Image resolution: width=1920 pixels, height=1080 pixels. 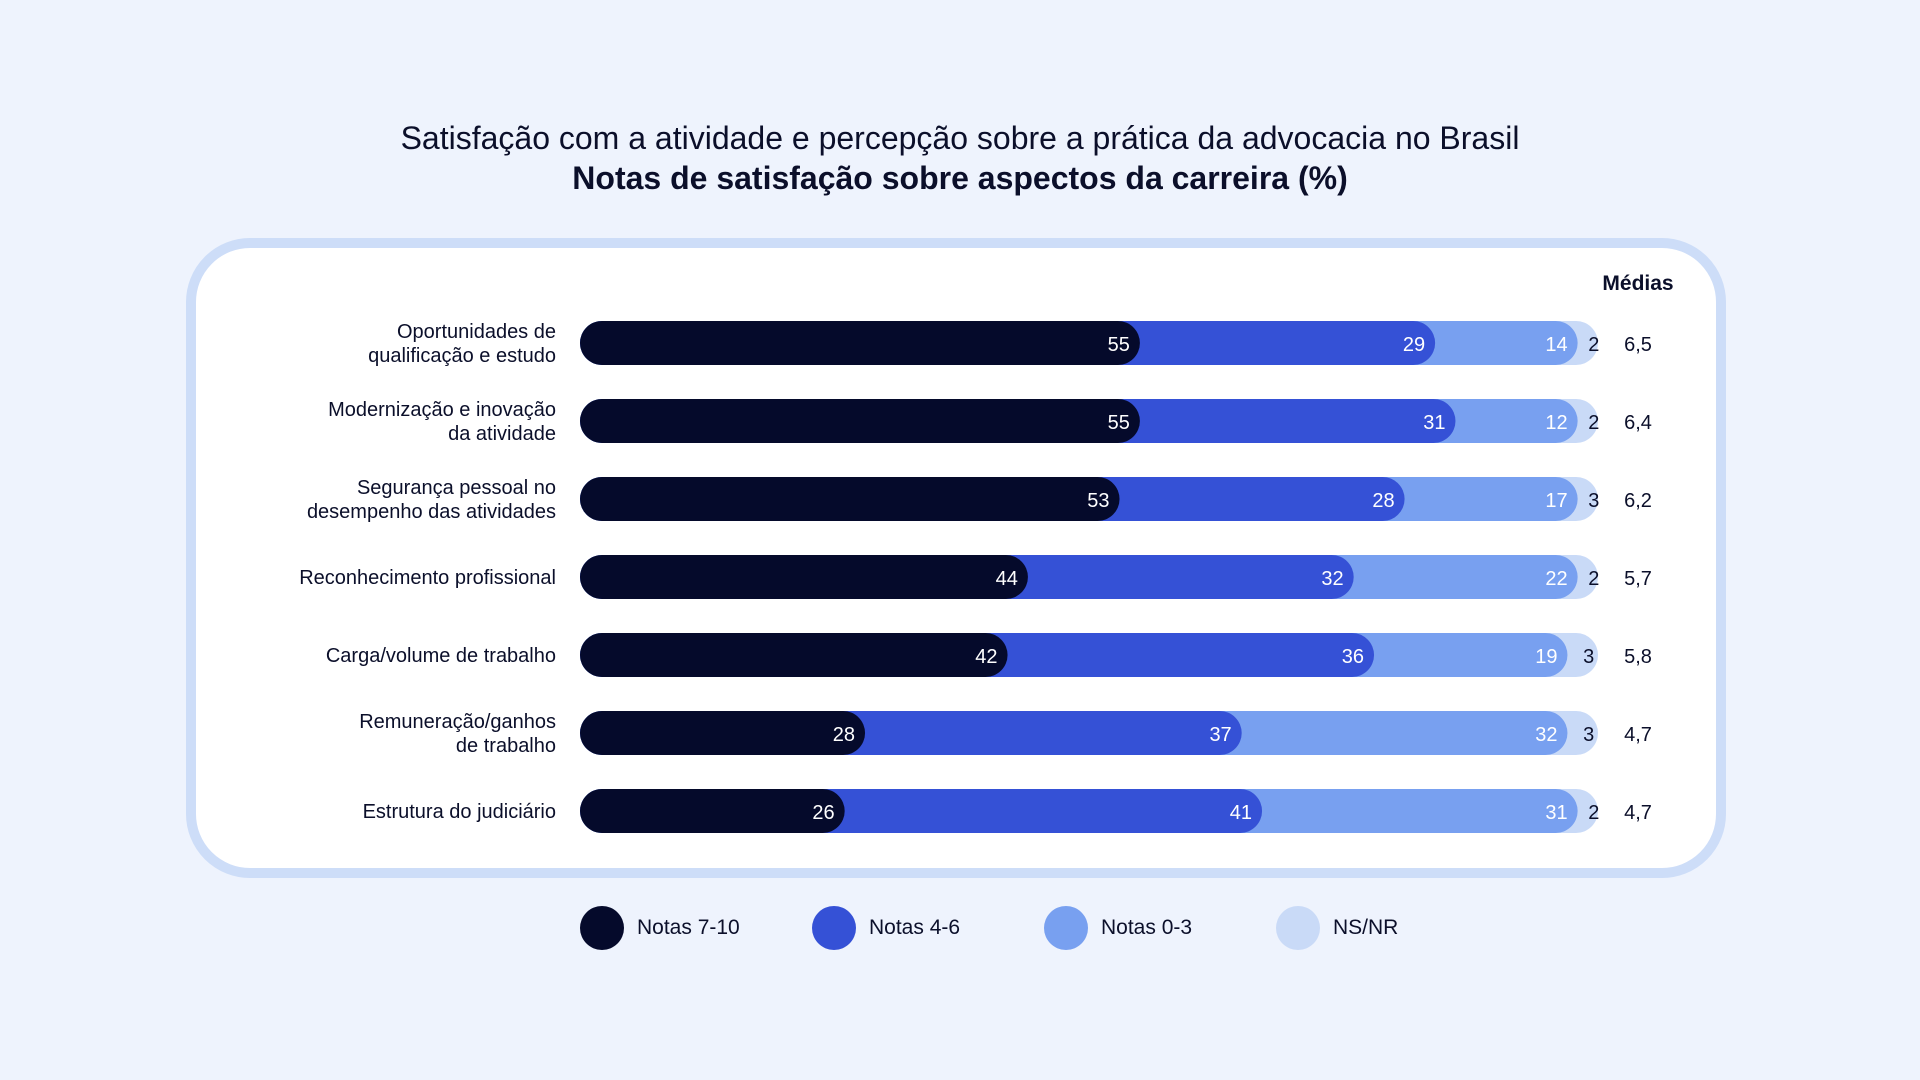 What do you see at coordinates (462, 356) in the screenshot?
I see `category-label: qualificação e estudo` at bounding box center [462, 356].